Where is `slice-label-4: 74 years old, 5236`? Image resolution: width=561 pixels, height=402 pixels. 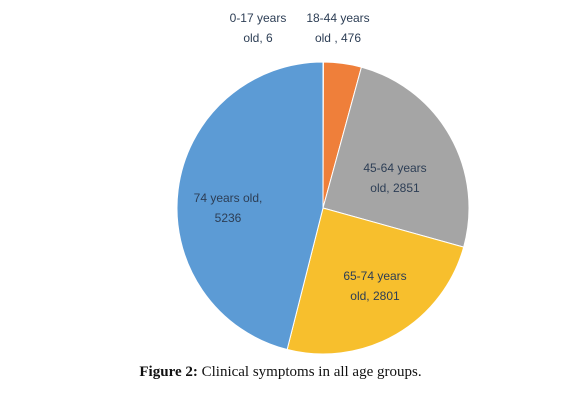 slice-label-4: 74 years old, 5236 is located at coordinates (228, 208).